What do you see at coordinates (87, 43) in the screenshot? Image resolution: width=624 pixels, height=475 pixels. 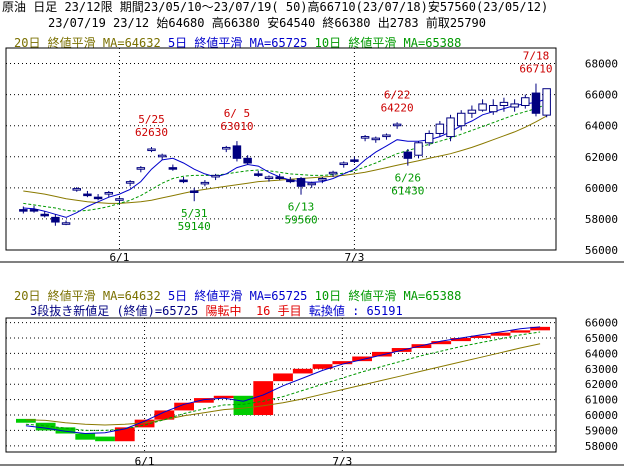 I see `ma20-legend: 20日 終値平滑 MA=64632` at bounding box center [87, 43].